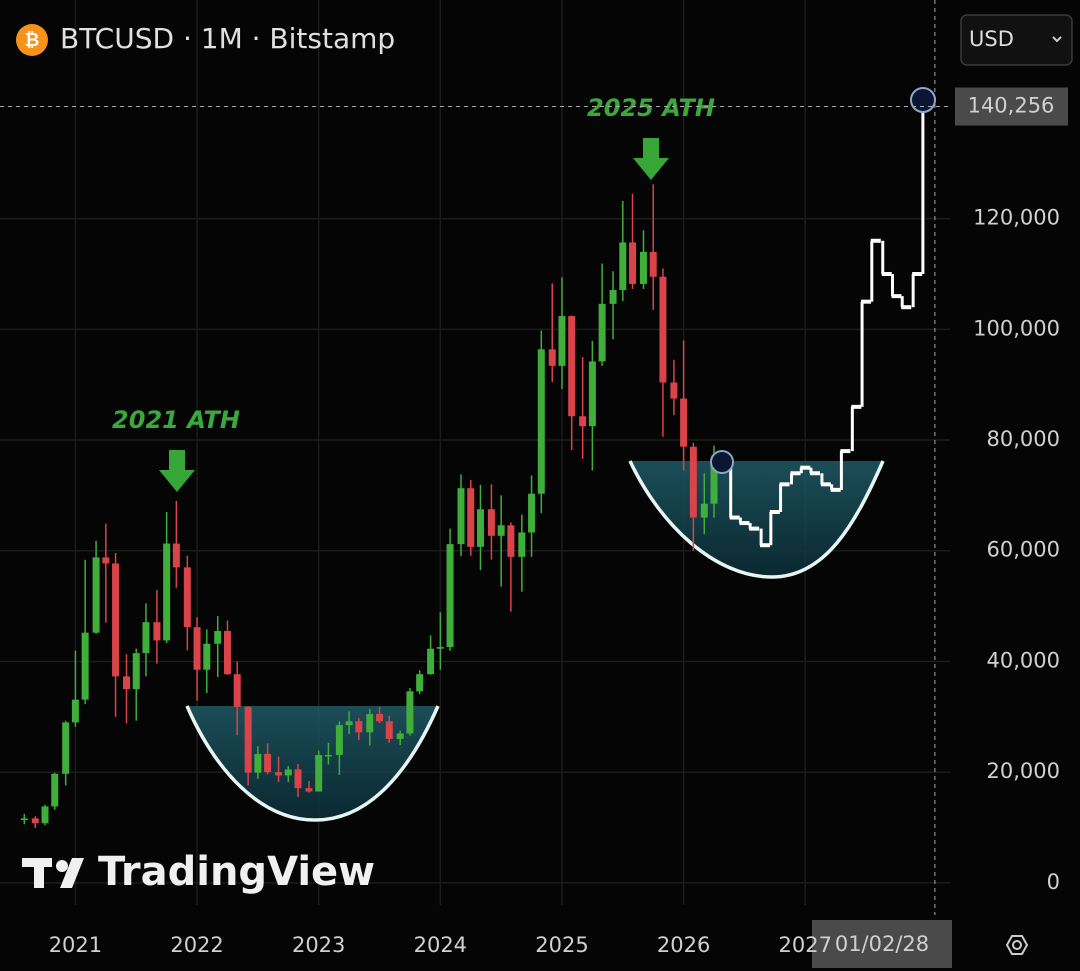 The height and width of the screenshot is (971, 1080). Describe the element at coordinates (1023, 660) in the screenshot. I see `y-tick-label: 40,000` at that location.